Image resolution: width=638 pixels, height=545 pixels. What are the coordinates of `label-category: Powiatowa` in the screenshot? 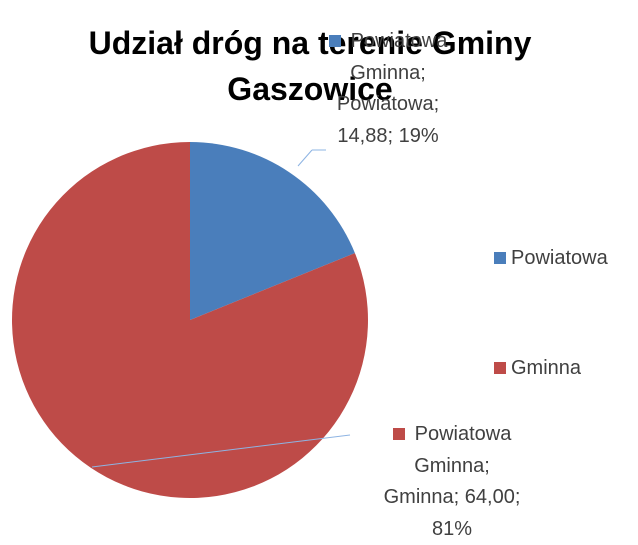 It's located at (385, 104).